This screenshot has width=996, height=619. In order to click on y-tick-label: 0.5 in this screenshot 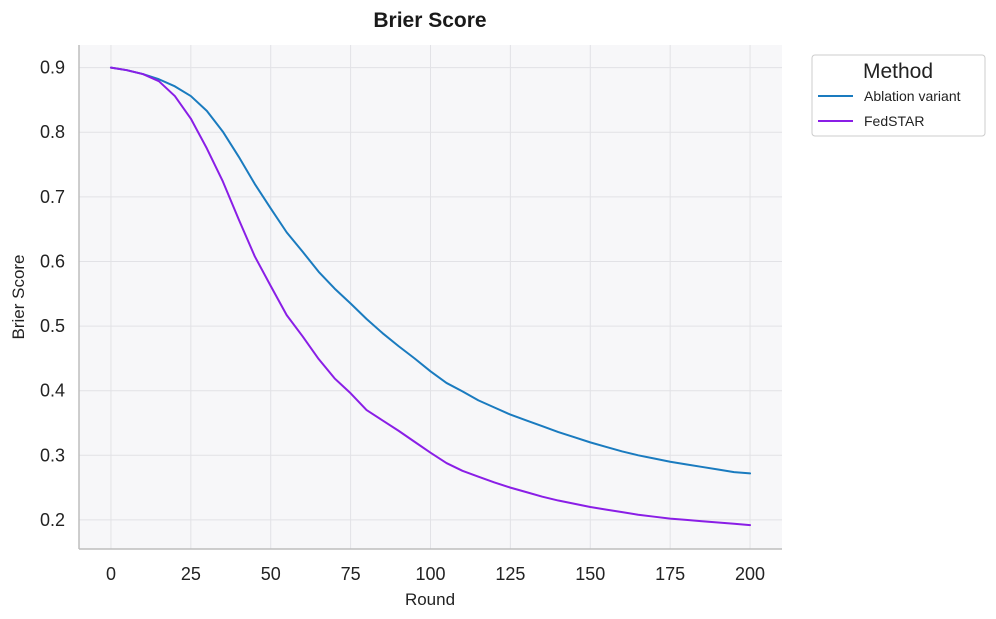, I will do `click(52, 326)`.